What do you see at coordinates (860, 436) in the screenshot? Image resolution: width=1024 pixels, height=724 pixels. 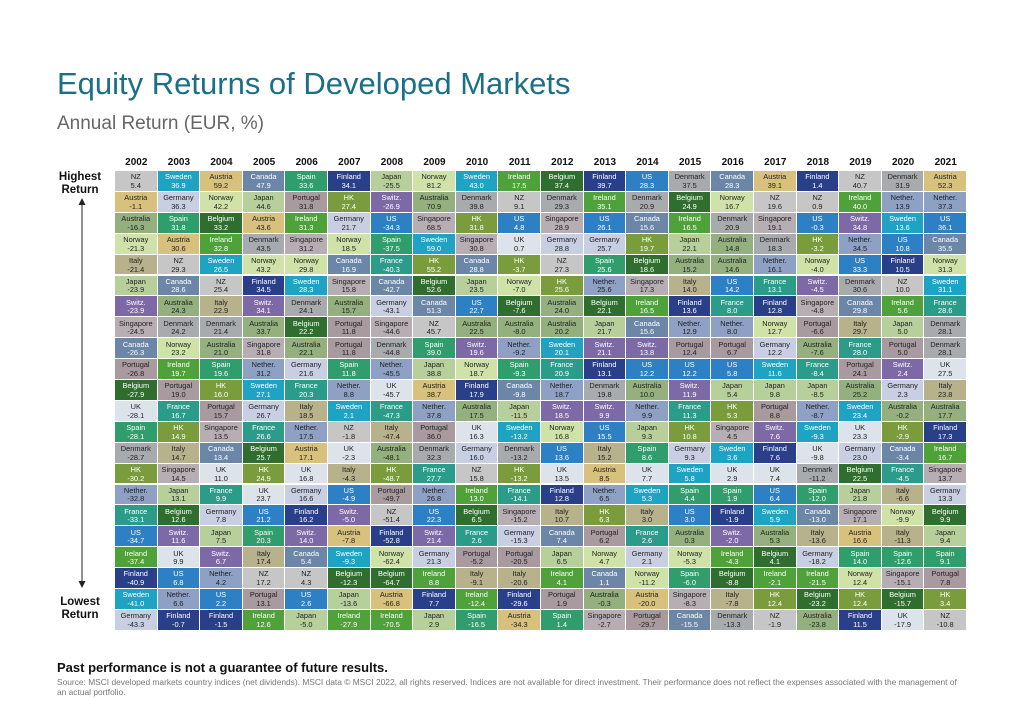 I see `cell-value: 23.3` at bounding box center [860, 436].